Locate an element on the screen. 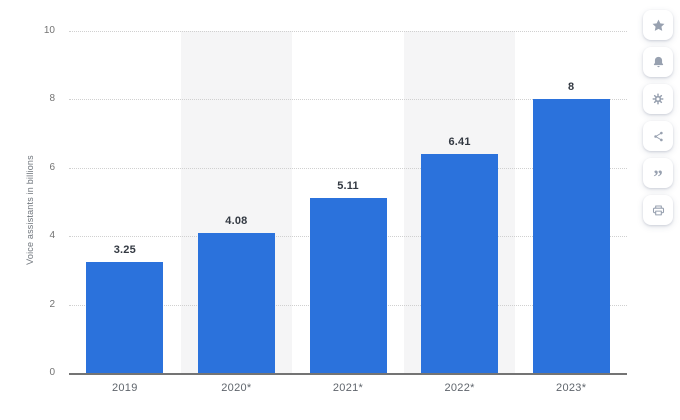  y-axis-tick-label: 6 is located at coordinates (52, 167).